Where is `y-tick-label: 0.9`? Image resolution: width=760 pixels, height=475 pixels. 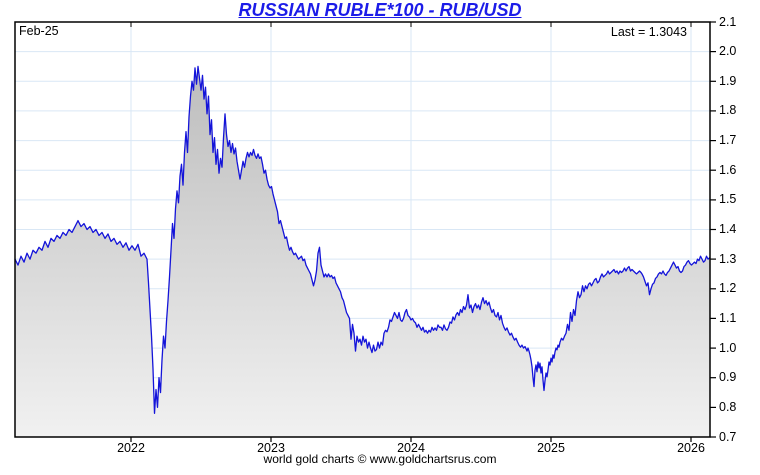 y-tick-label: 0.9 is located at coordinates (728, 377).